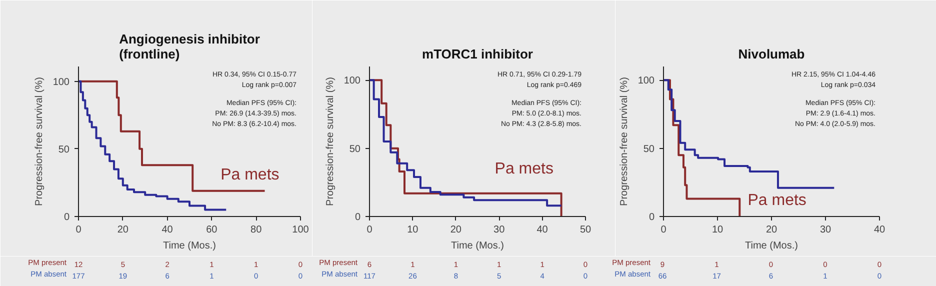  What do you see at coordinates (189, 47) in the screenshot?
I see `chart-title: Angiogenesis inhibitor (frontline)` at bounding box center [189, 47].